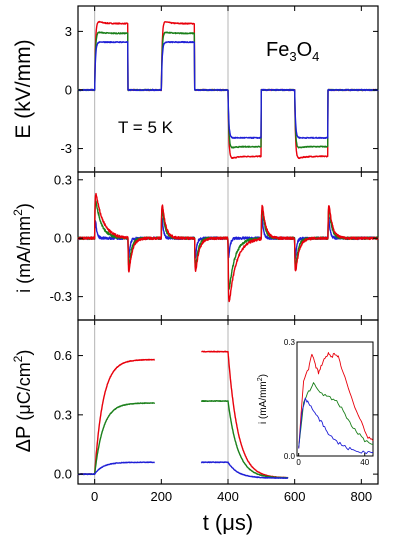  What do you see at coordinates (315, 56) in the screenshot?
I see `material-label-sub2: 4` at bounding box center [315, 56].